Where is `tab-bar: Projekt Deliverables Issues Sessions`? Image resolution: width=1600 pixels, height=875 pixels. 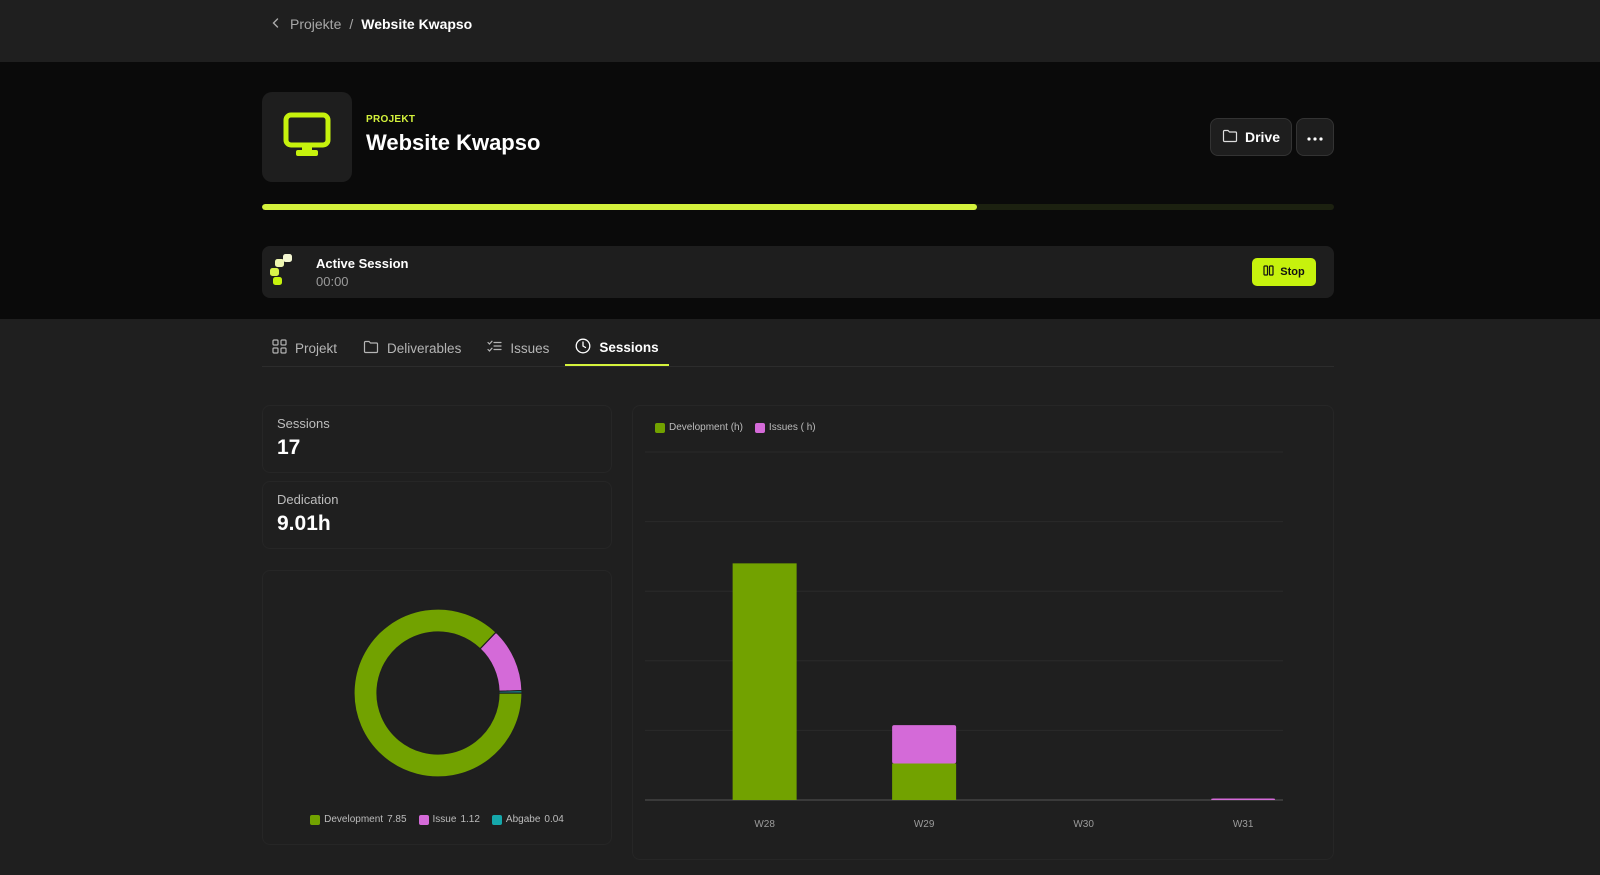
tab-bar: Projekt Deliverables Issues Sessions is located at coordinates (798, 348).